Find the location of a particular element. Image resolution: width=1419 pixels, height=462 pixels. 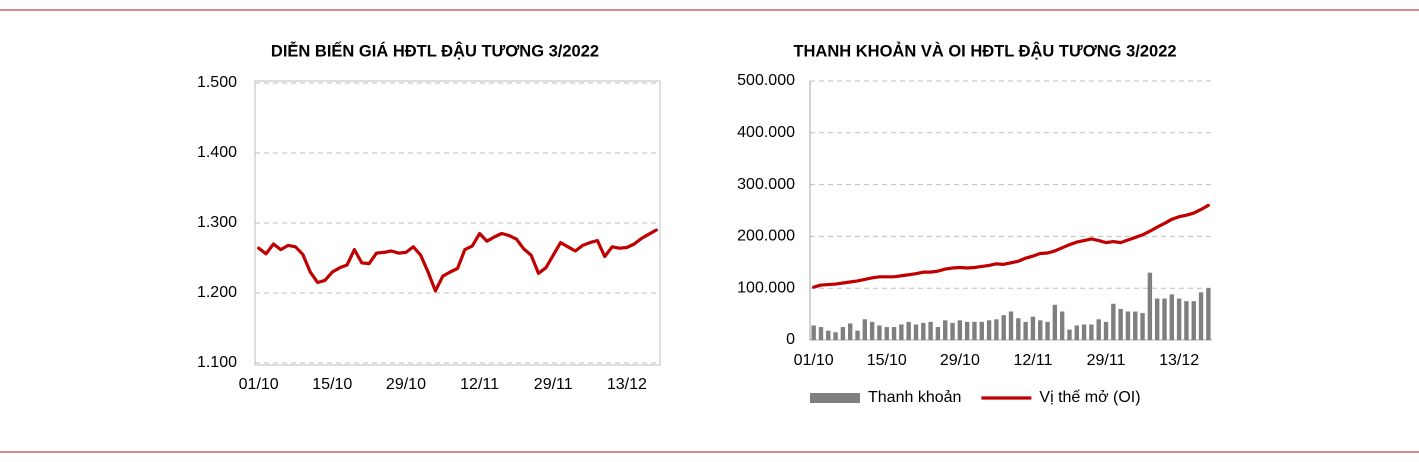

y-tick-label: 400.000 is located at coordinates (766, 132).